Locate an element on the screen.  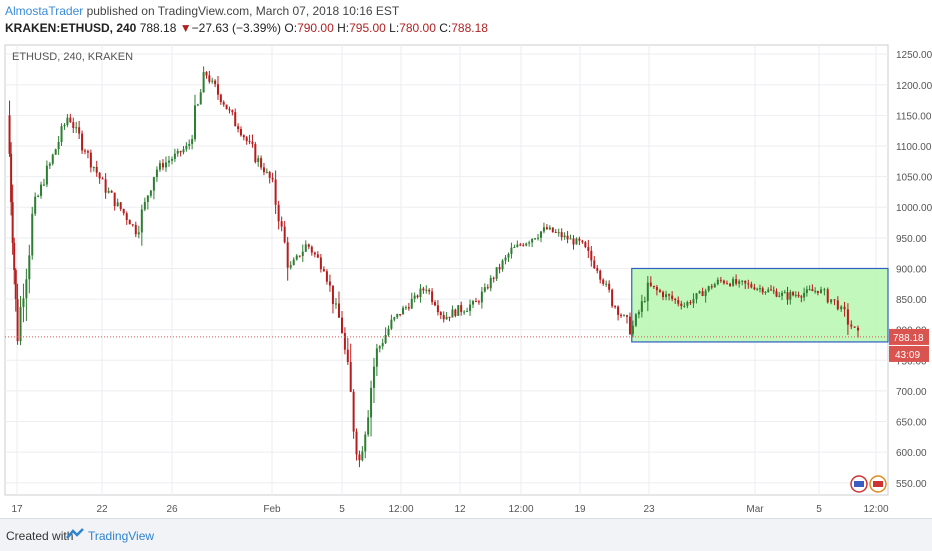
close-label: C: is located at coordinates (445, 28).